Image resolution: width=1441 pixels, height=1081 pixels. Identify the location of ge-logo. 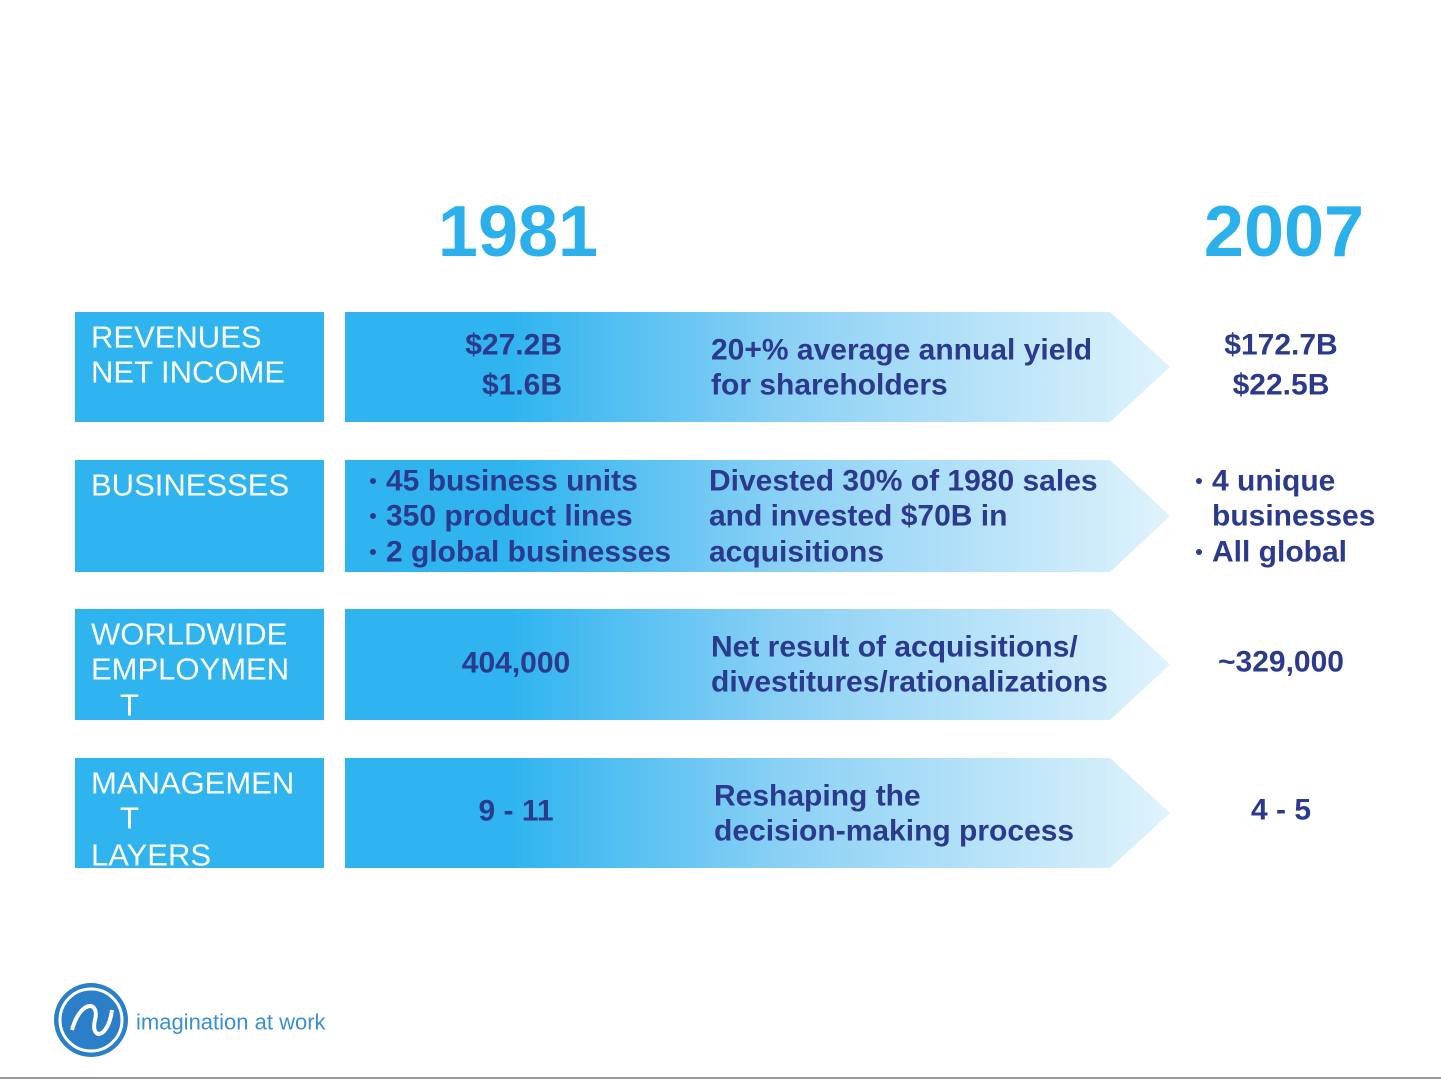
(91, 1020).